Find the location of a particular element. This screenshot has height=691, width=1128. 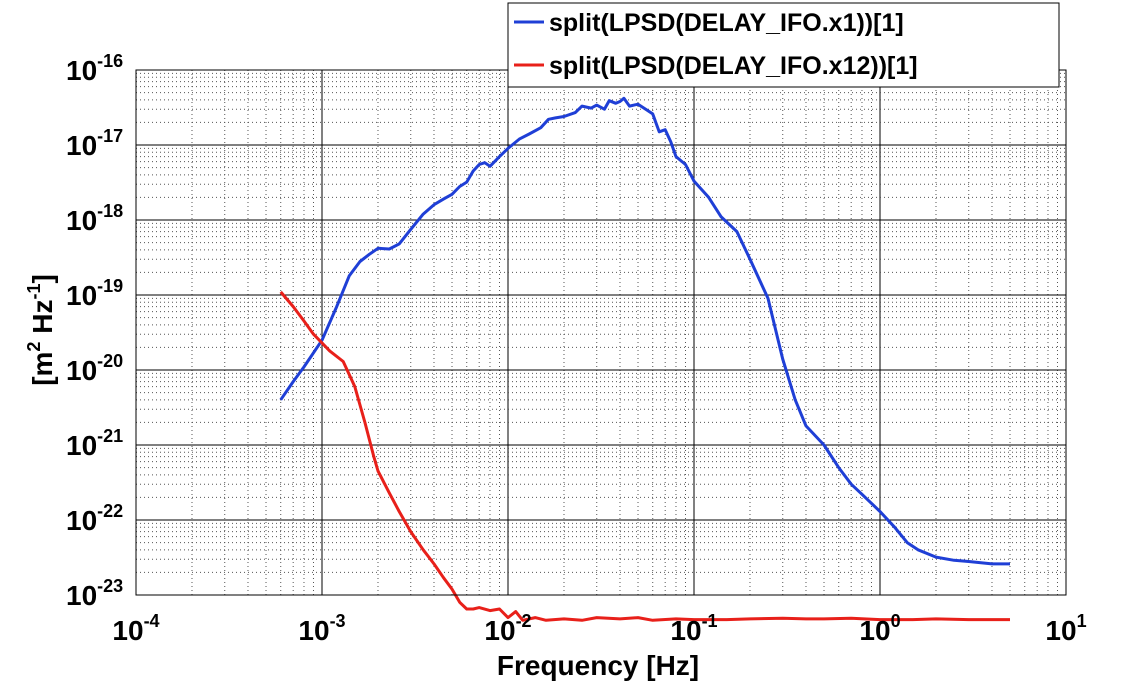

y-tick-label: 10-19 is located at coordinates (94, 293).